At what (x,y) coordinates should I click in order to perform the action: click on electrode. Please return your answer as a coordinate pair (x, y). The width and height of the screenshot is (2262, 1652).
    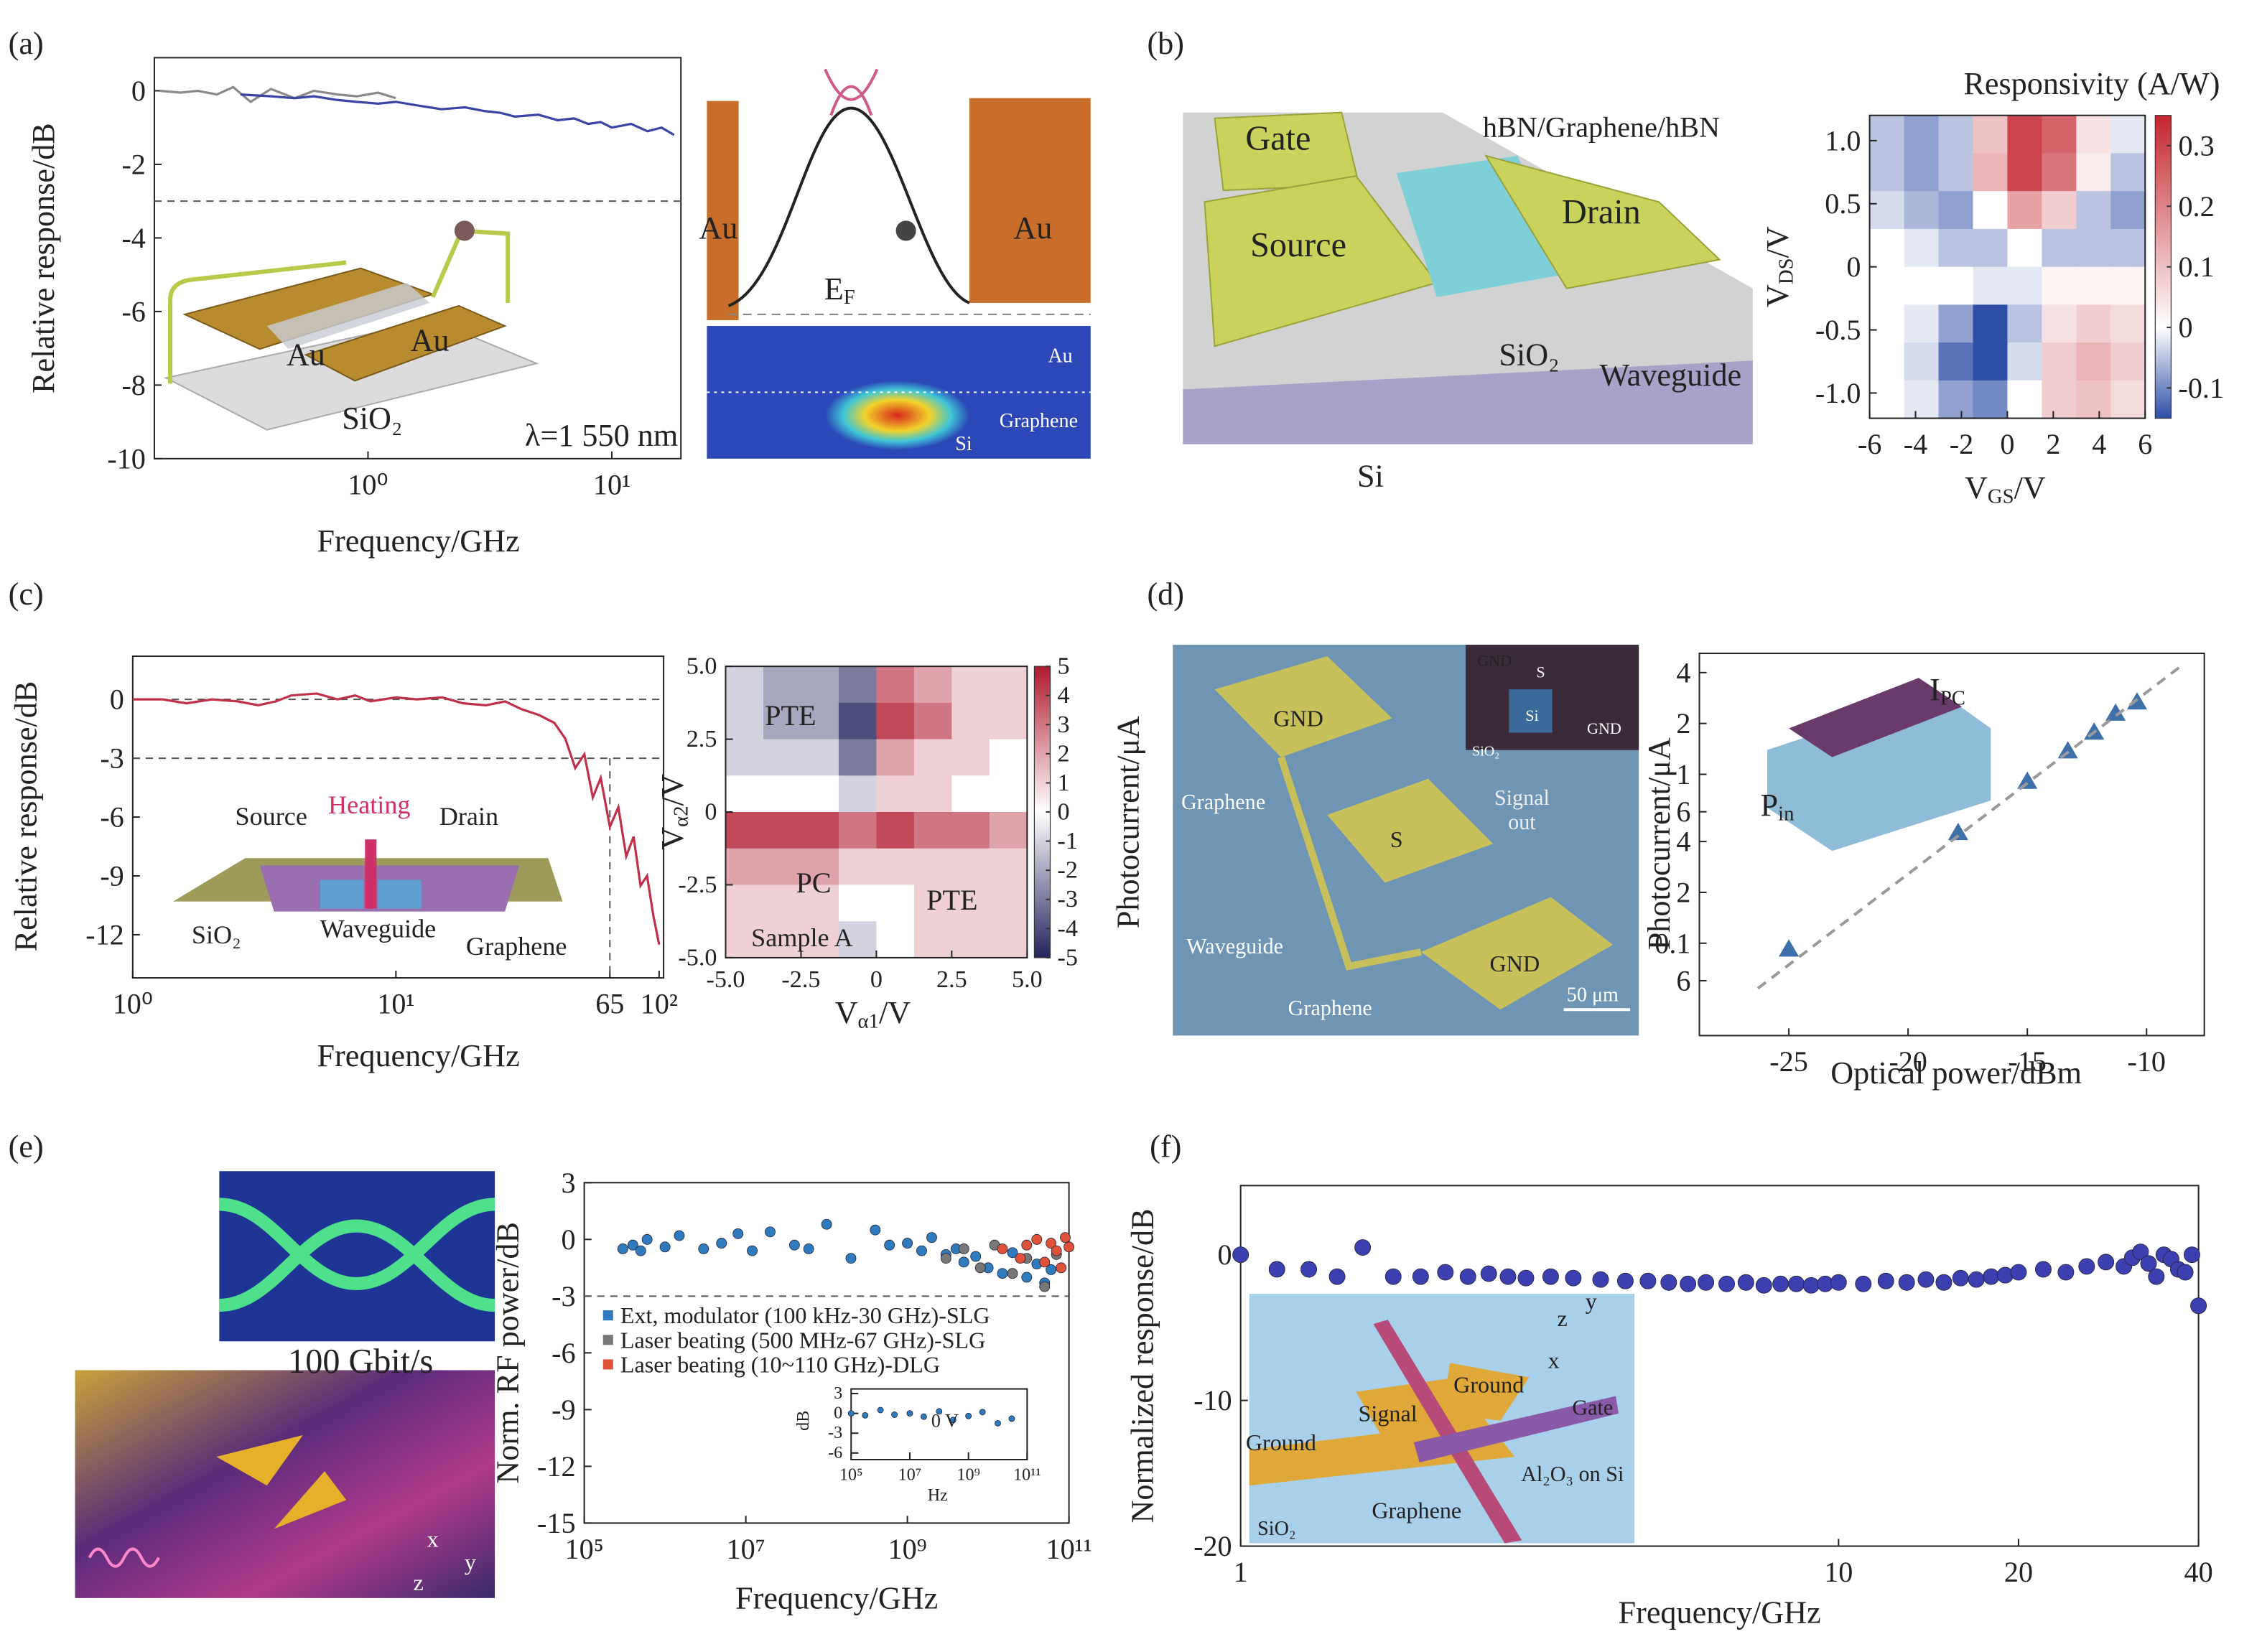
    Looking at the image, I should click on (406, 343).